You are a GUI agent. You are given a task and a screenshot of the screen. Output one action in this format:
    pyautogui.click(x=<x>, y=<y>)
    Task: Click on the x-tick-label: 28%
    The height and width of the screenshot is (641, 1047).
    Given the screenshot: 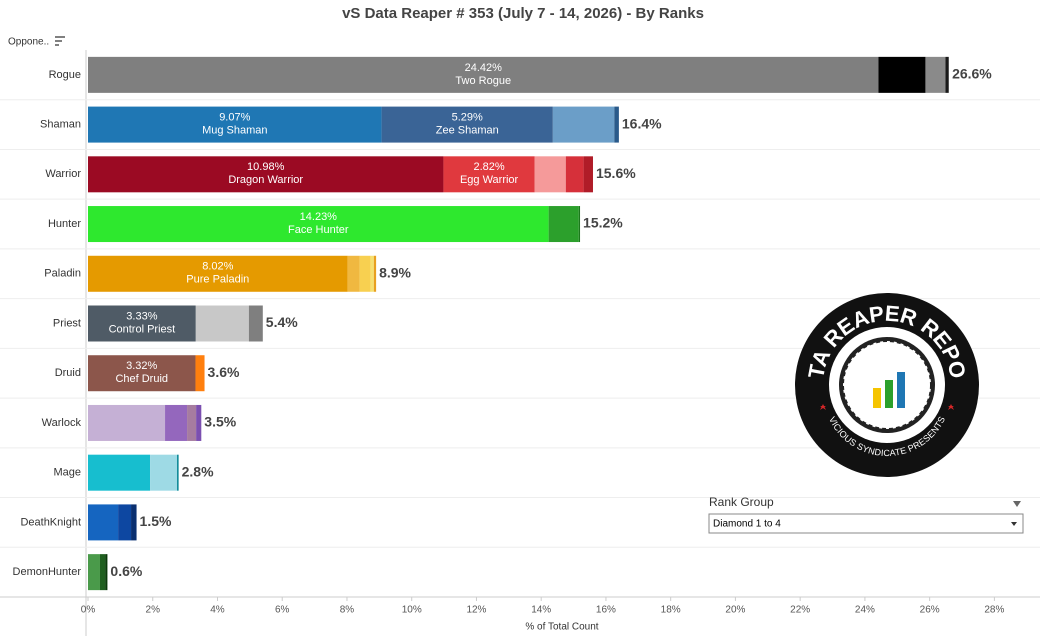 What is the action you would take?
    pyautogui.click(x=994, y=610)
    